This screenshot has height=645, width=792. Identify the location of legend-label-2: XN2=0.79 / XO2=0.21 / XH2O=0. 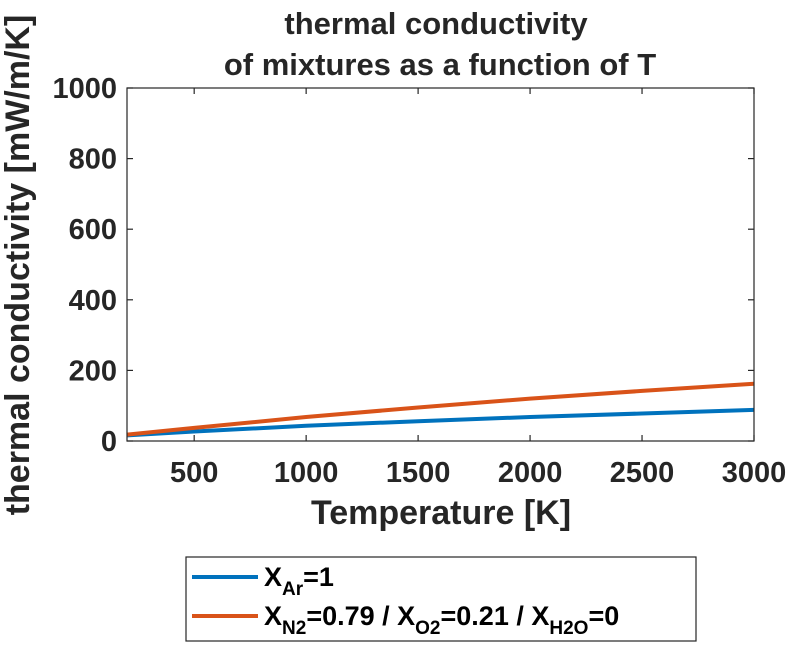
(441, 620).